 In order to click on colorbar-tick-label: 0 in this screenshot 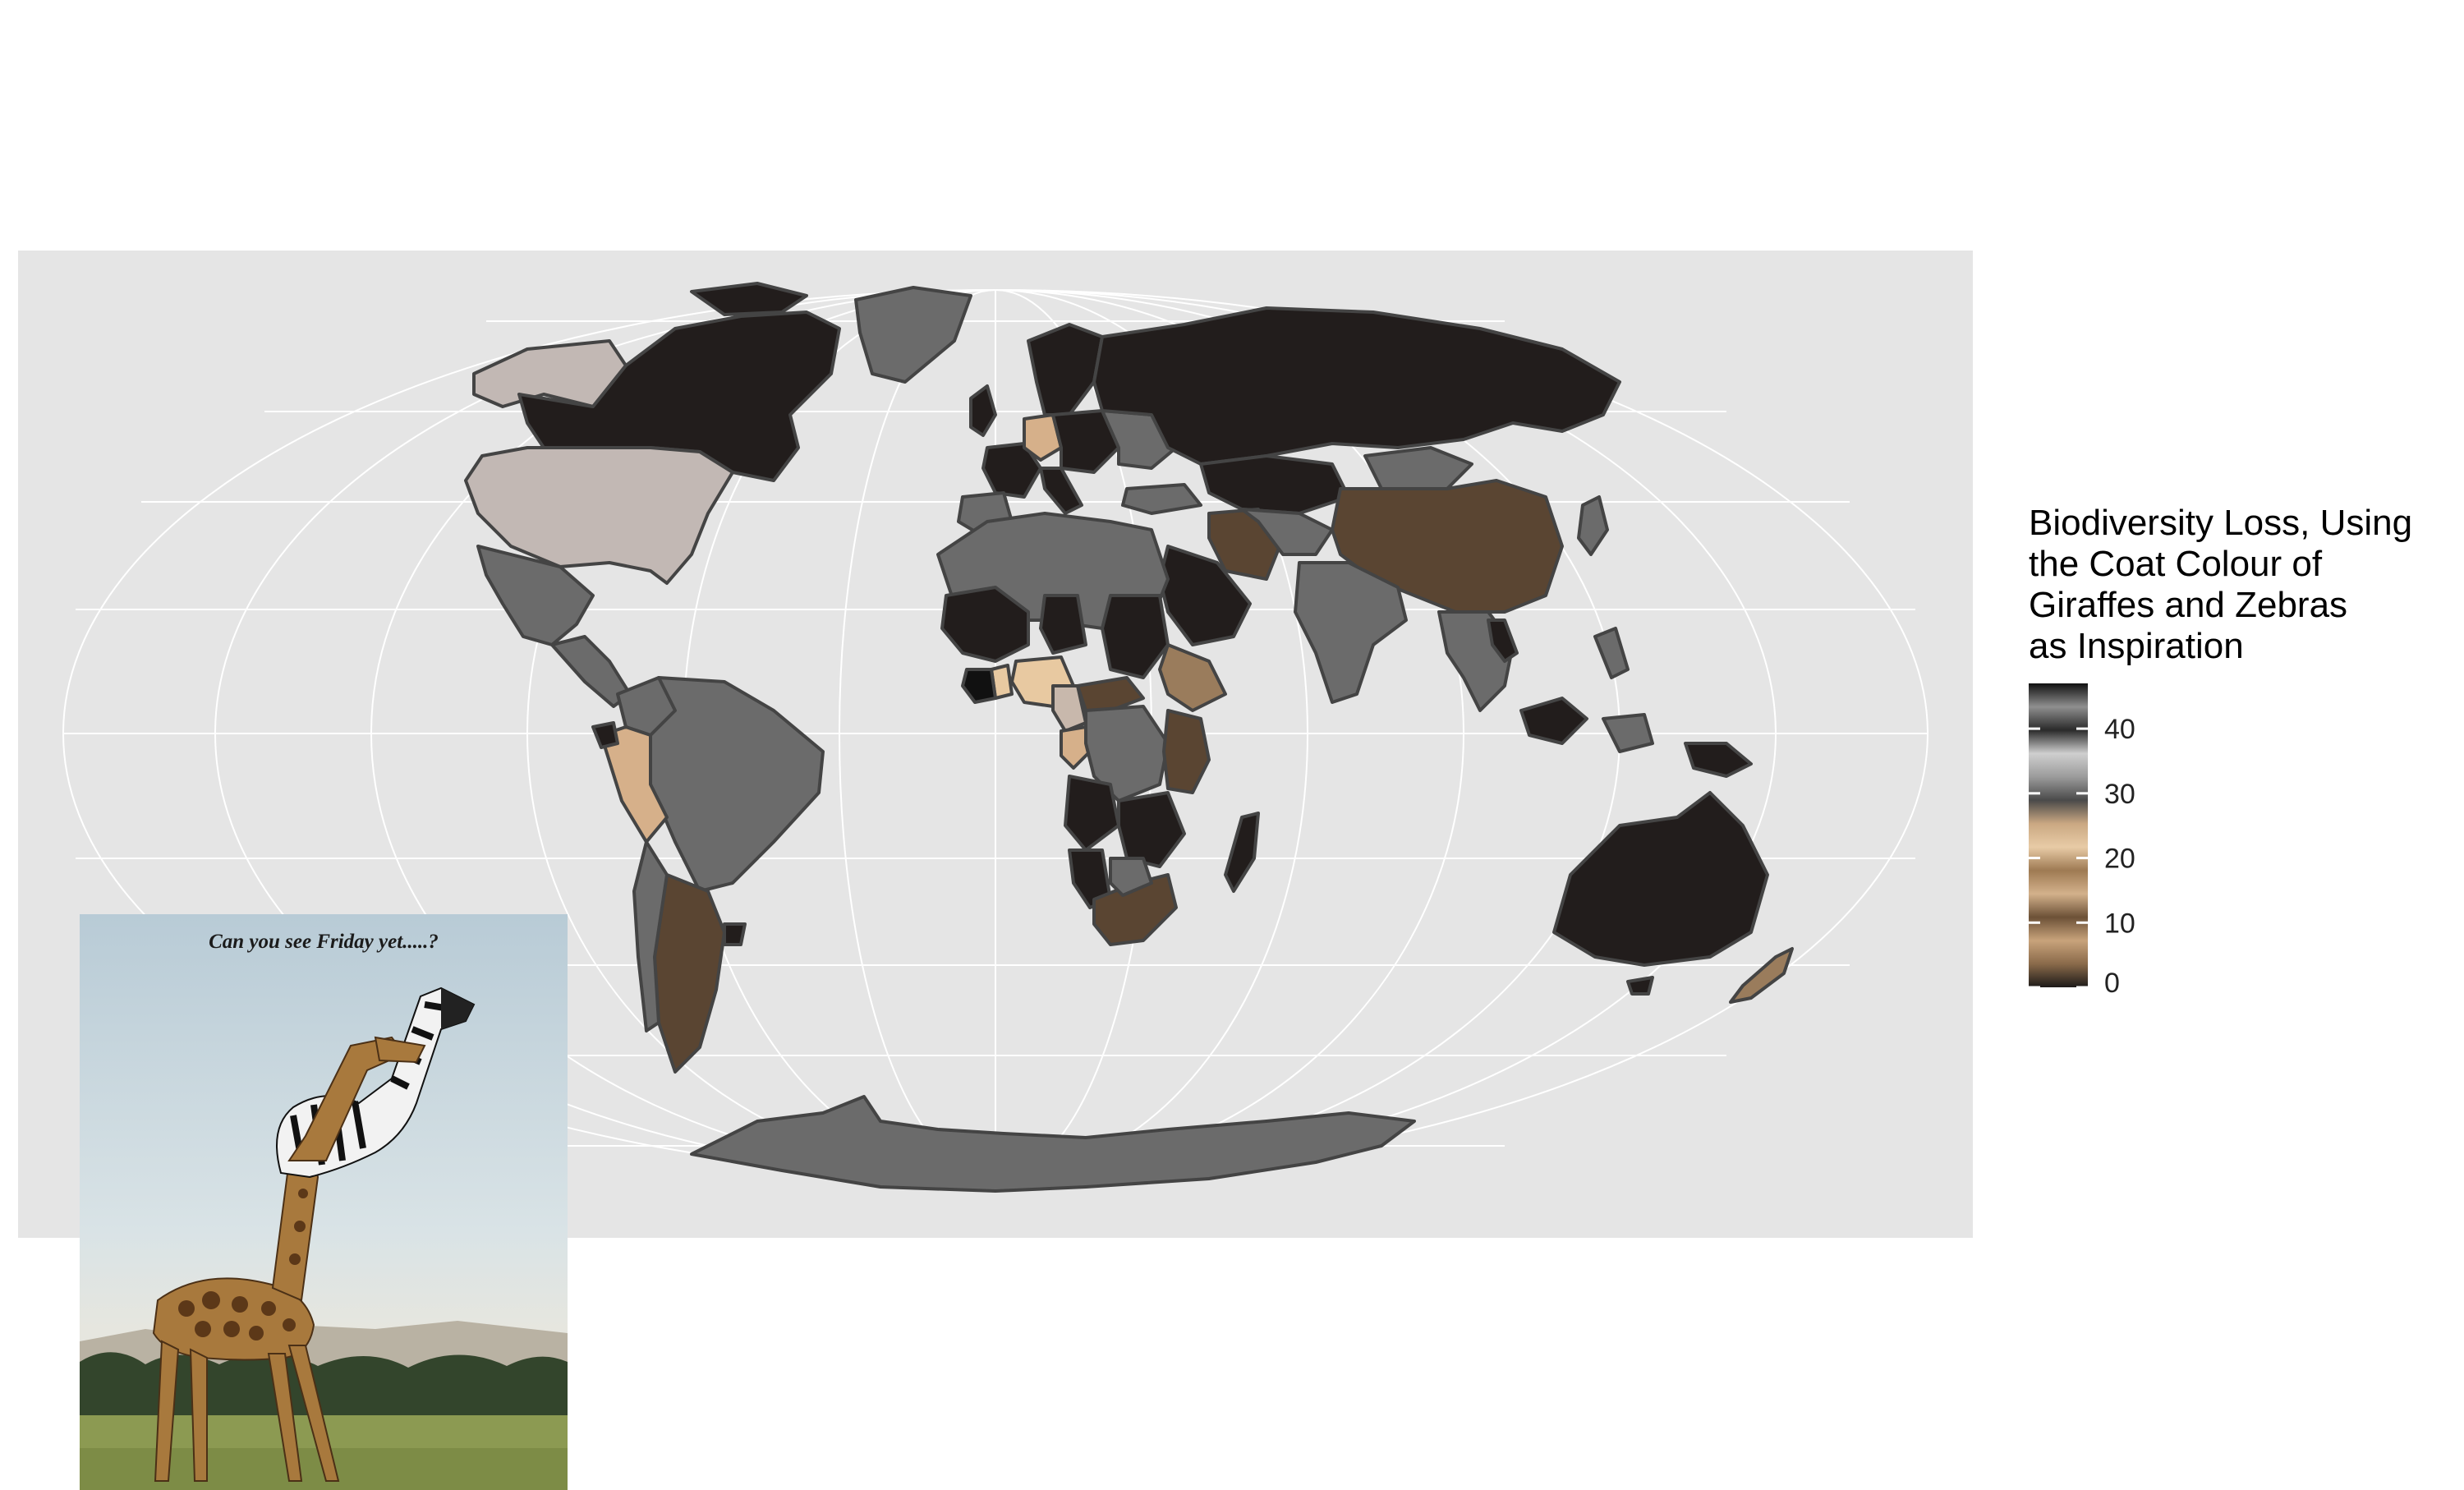, I will do `click(2112, 982)`.